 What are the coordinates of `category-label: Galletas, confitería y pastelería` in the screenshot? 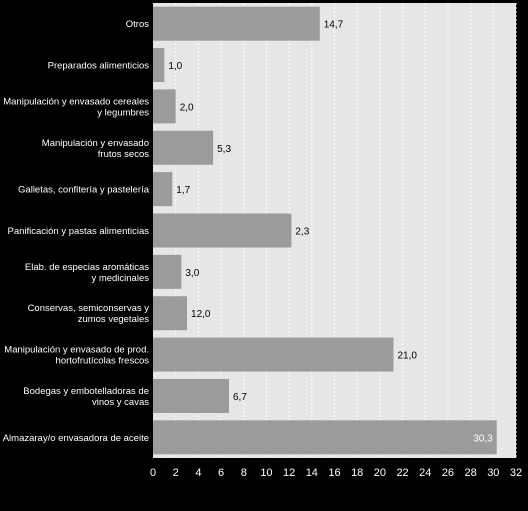 It's located at (84, 190).